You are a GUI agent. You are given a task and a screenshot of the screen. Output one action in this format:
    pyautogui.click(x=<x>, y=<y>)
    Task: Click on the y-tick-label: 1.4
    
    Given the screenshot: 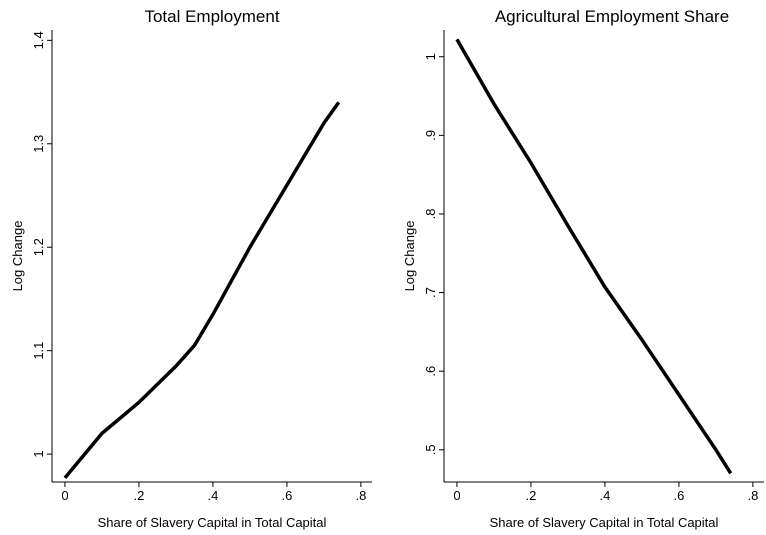 What is the action you would take?
    pyautogui.click(x=38, y=40)
    